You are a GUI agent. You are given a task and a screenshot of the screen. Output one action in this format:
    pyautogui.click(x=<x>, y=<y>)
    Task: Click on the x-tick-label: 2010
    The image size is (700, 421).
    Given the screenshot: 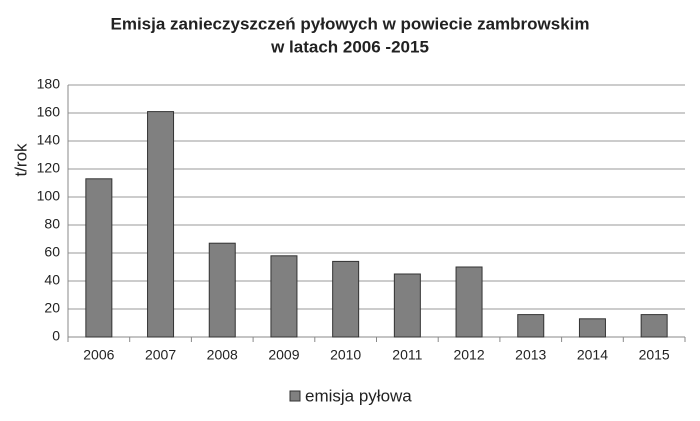 What is the action you would take?
    pyautogui.click(x=345, y=355)
    